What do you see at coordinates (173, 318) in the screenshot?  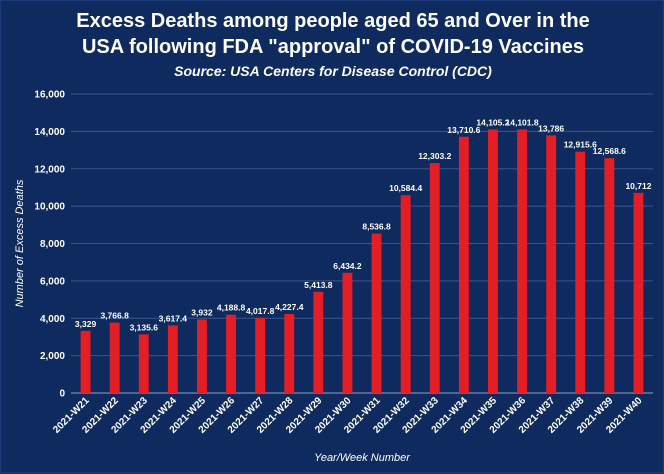 I see `data-label: 3,617.4` at bounding box center [173, 318].